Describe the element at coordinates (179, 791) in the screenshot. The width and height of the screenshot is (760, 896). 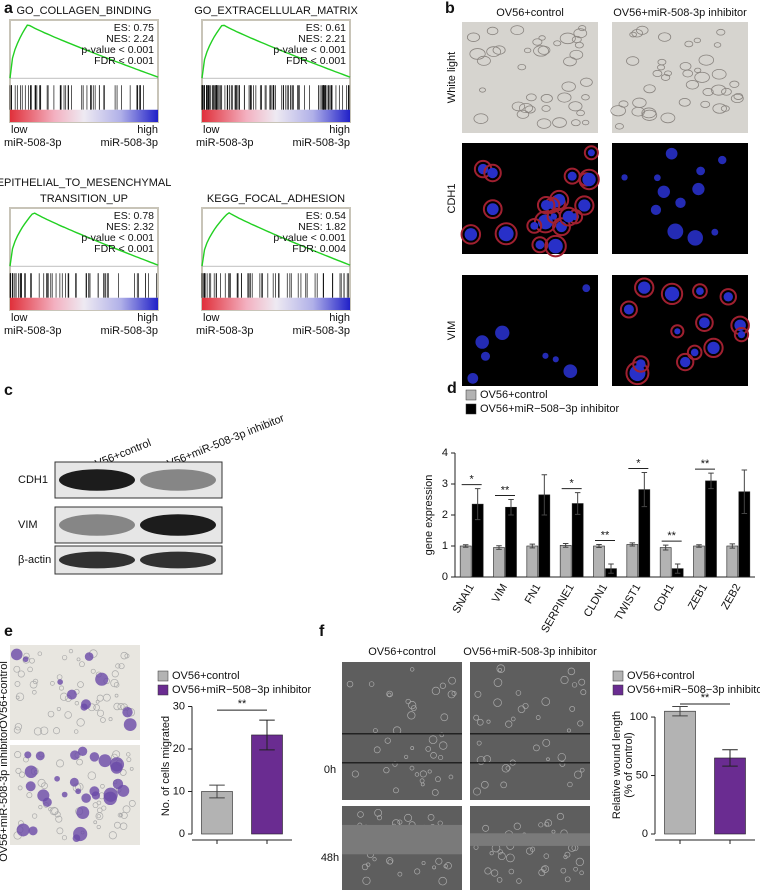
I see `y-tick-label: 10` at that location.